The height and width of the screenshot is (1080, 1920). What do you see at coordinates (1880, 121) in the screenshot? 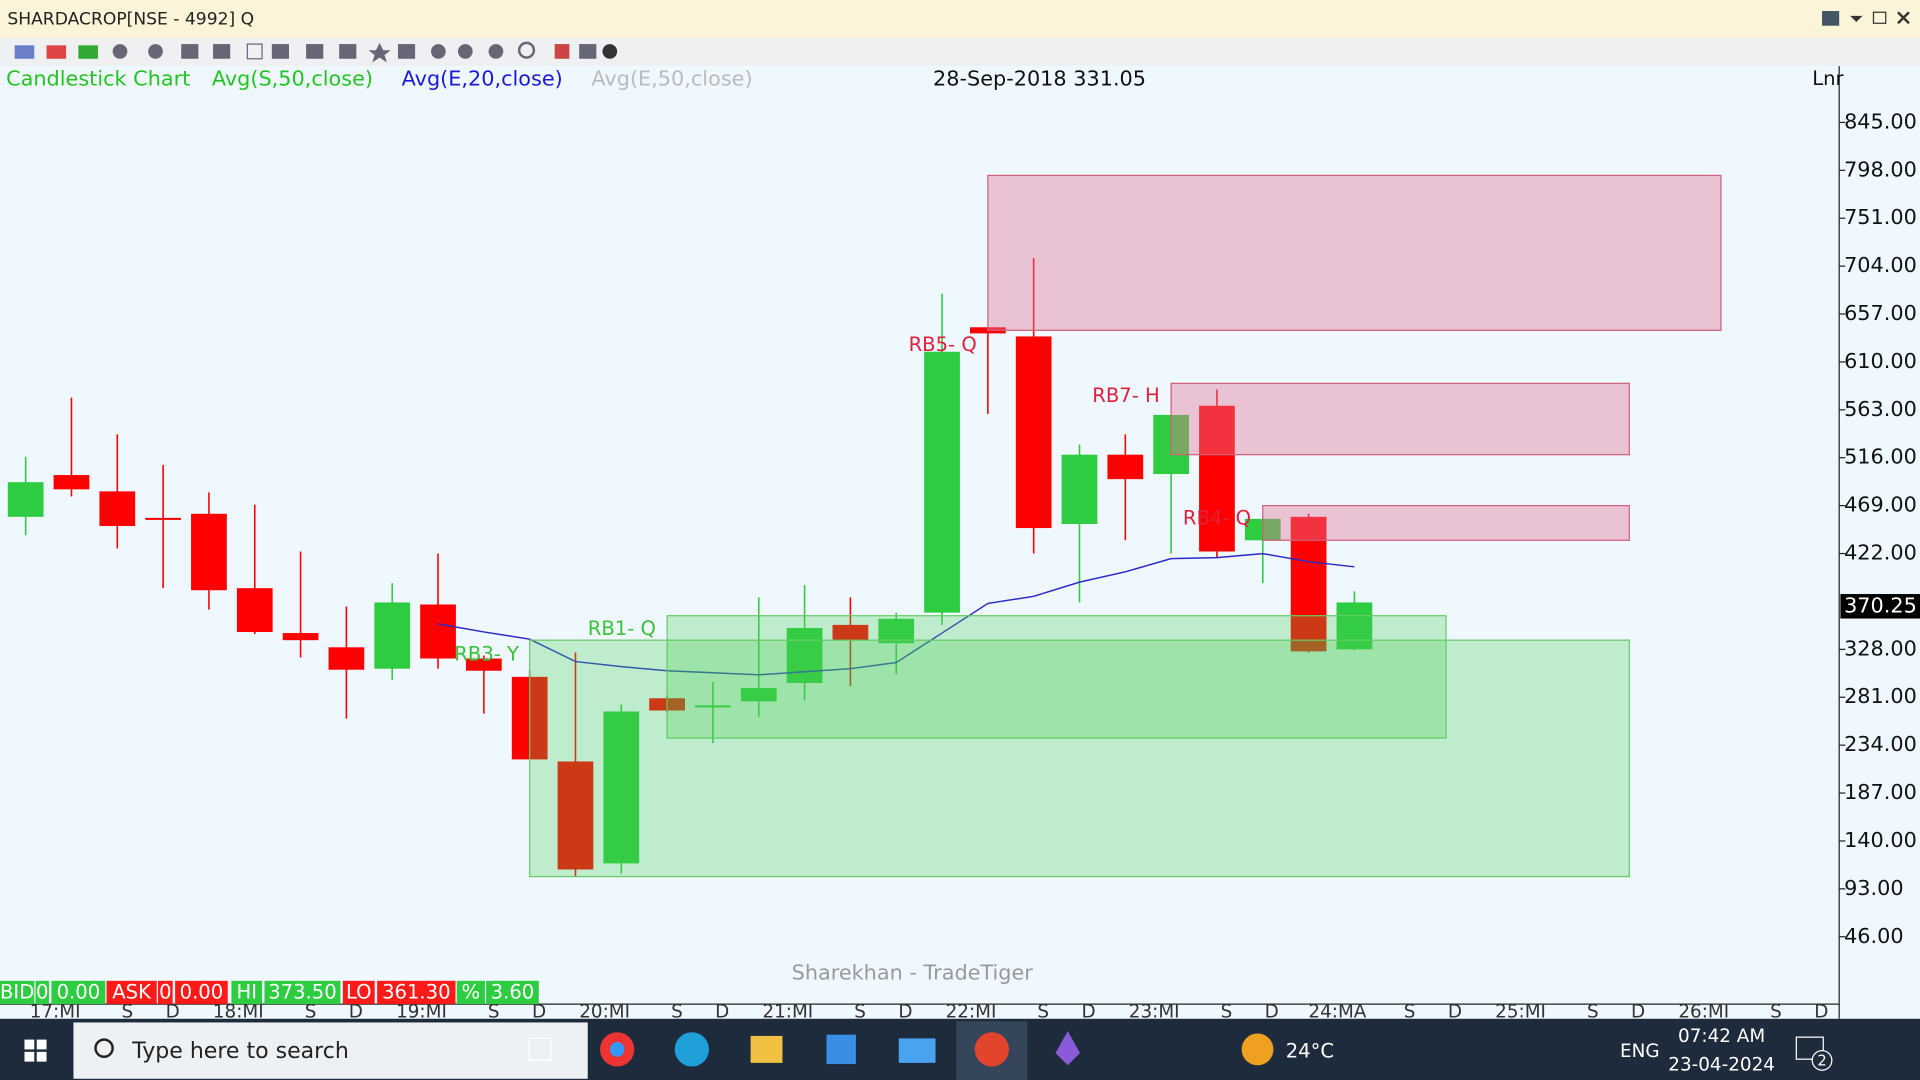
I see `y-tick-label: 845.00` at bounding box center [1880, 121].